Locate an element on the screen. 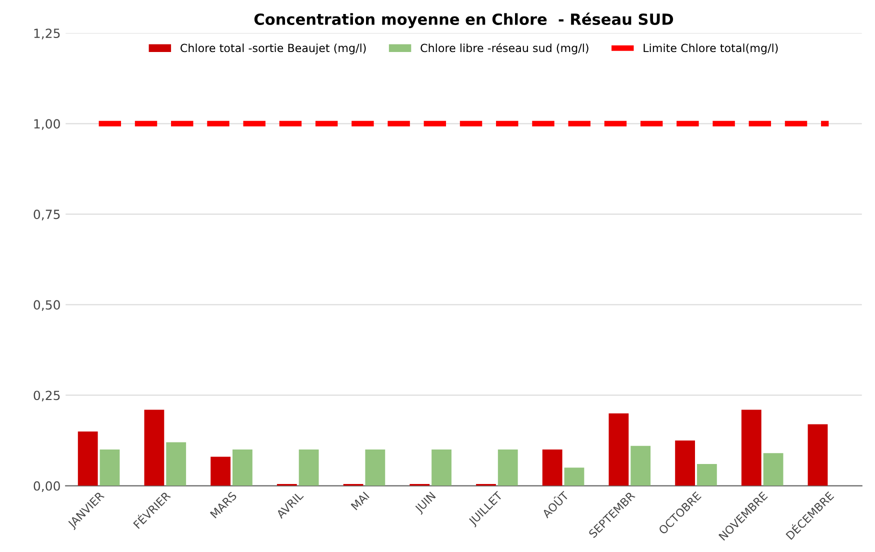 The image size is (875, 552). y-tick-label: 0,75 is located at coordinates (47, 215).